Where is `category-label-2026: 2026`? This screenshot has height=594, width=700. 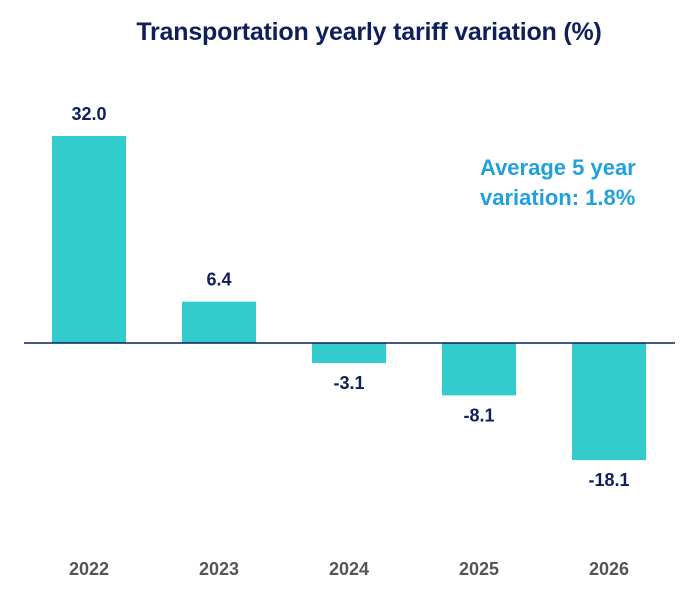 category-label-2026: 2026 is located at coordinates (609, 569).